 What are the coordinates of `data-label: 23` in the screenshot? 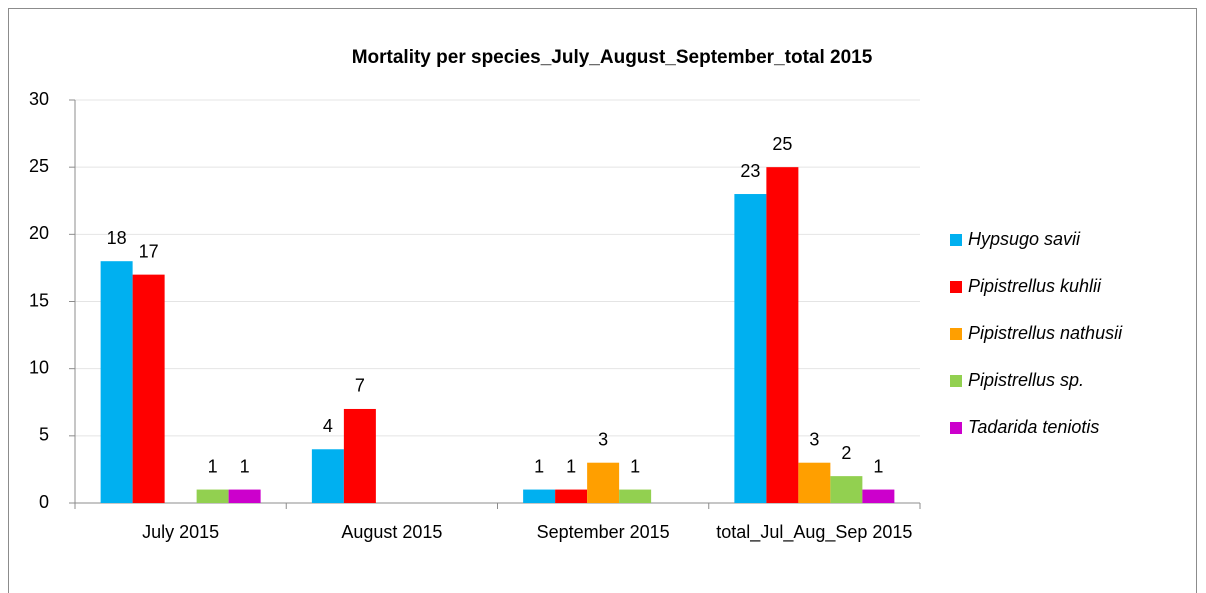 It's located at (750, 171).